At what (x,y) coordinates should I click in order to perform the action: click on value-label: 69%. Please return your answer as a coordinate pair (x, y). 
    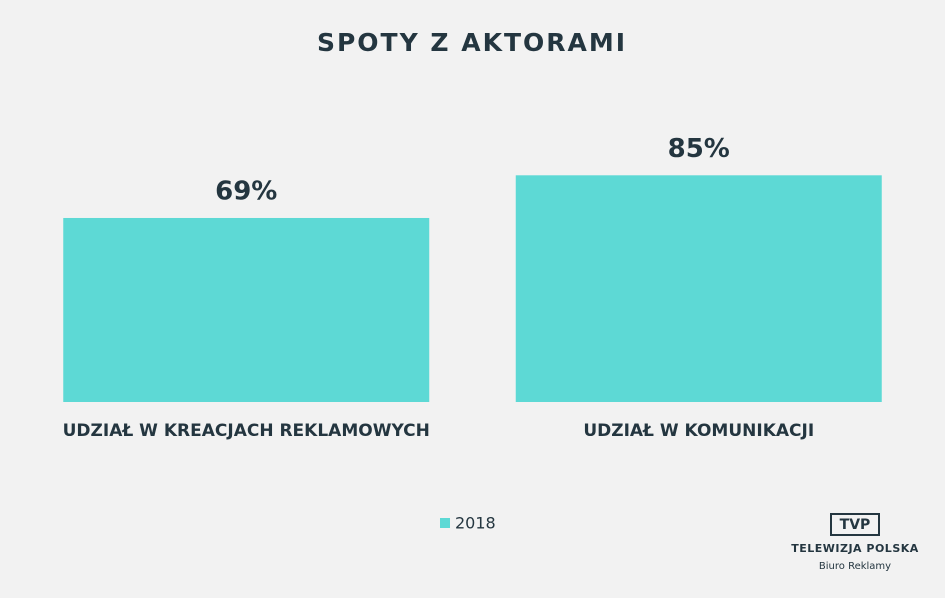
    Looking at the image, I should click on (246, 191).